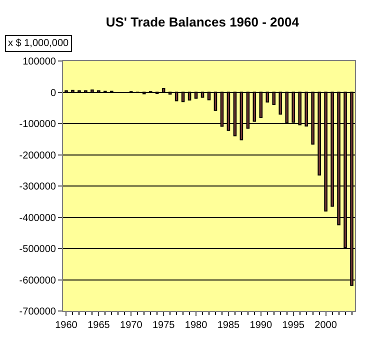  What do you see at coordinates (326, 325) in the screenshot?
I see `x-tick-label: 2000` at bounding box center [326, 325].